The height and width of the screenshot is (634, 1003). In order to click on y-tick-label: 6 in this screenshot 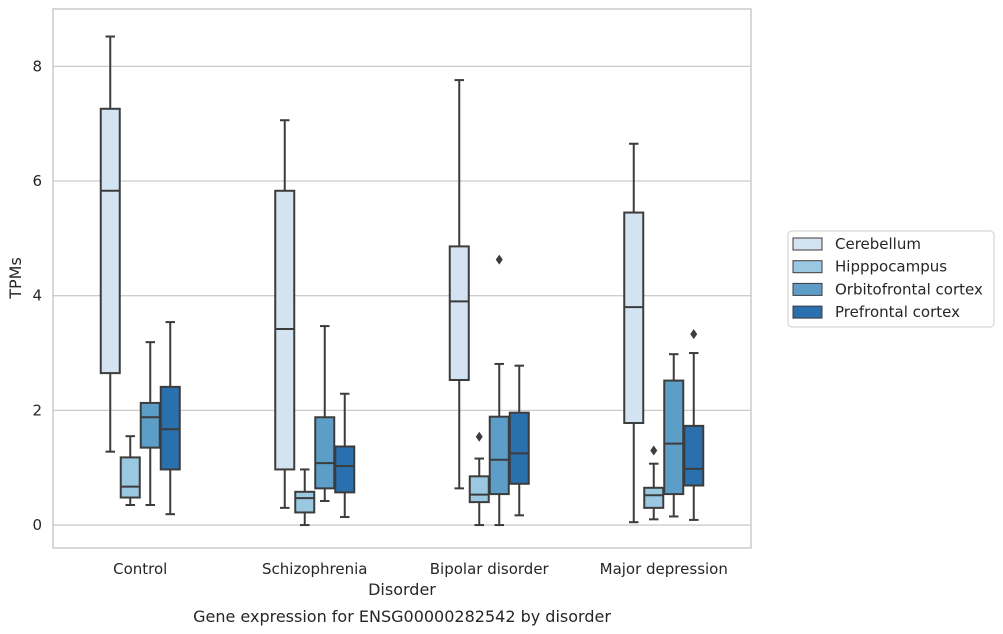, I will do `click(37, 181)`.